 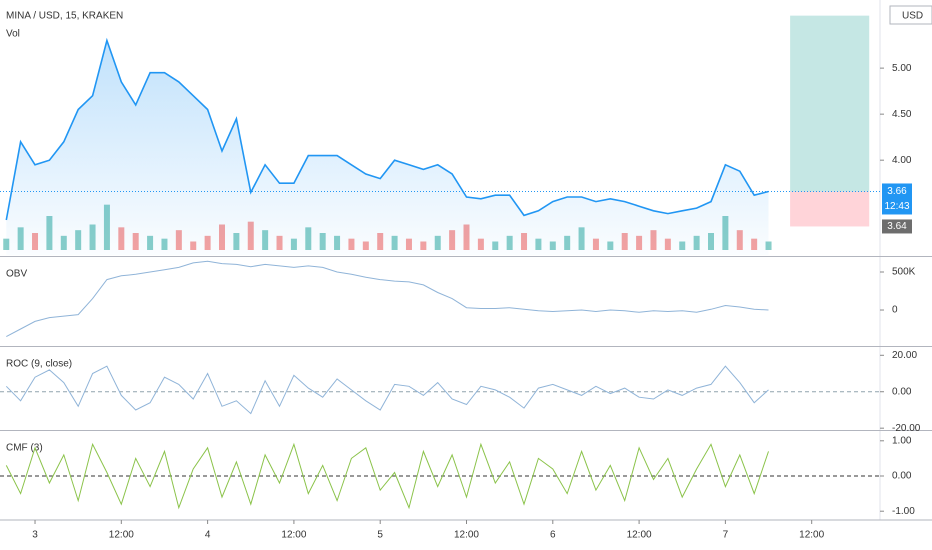 What do you see at coordinates (208, 535) in the screenshot?
I see `x-tick-label: 4` at bounding box center [208, 535].